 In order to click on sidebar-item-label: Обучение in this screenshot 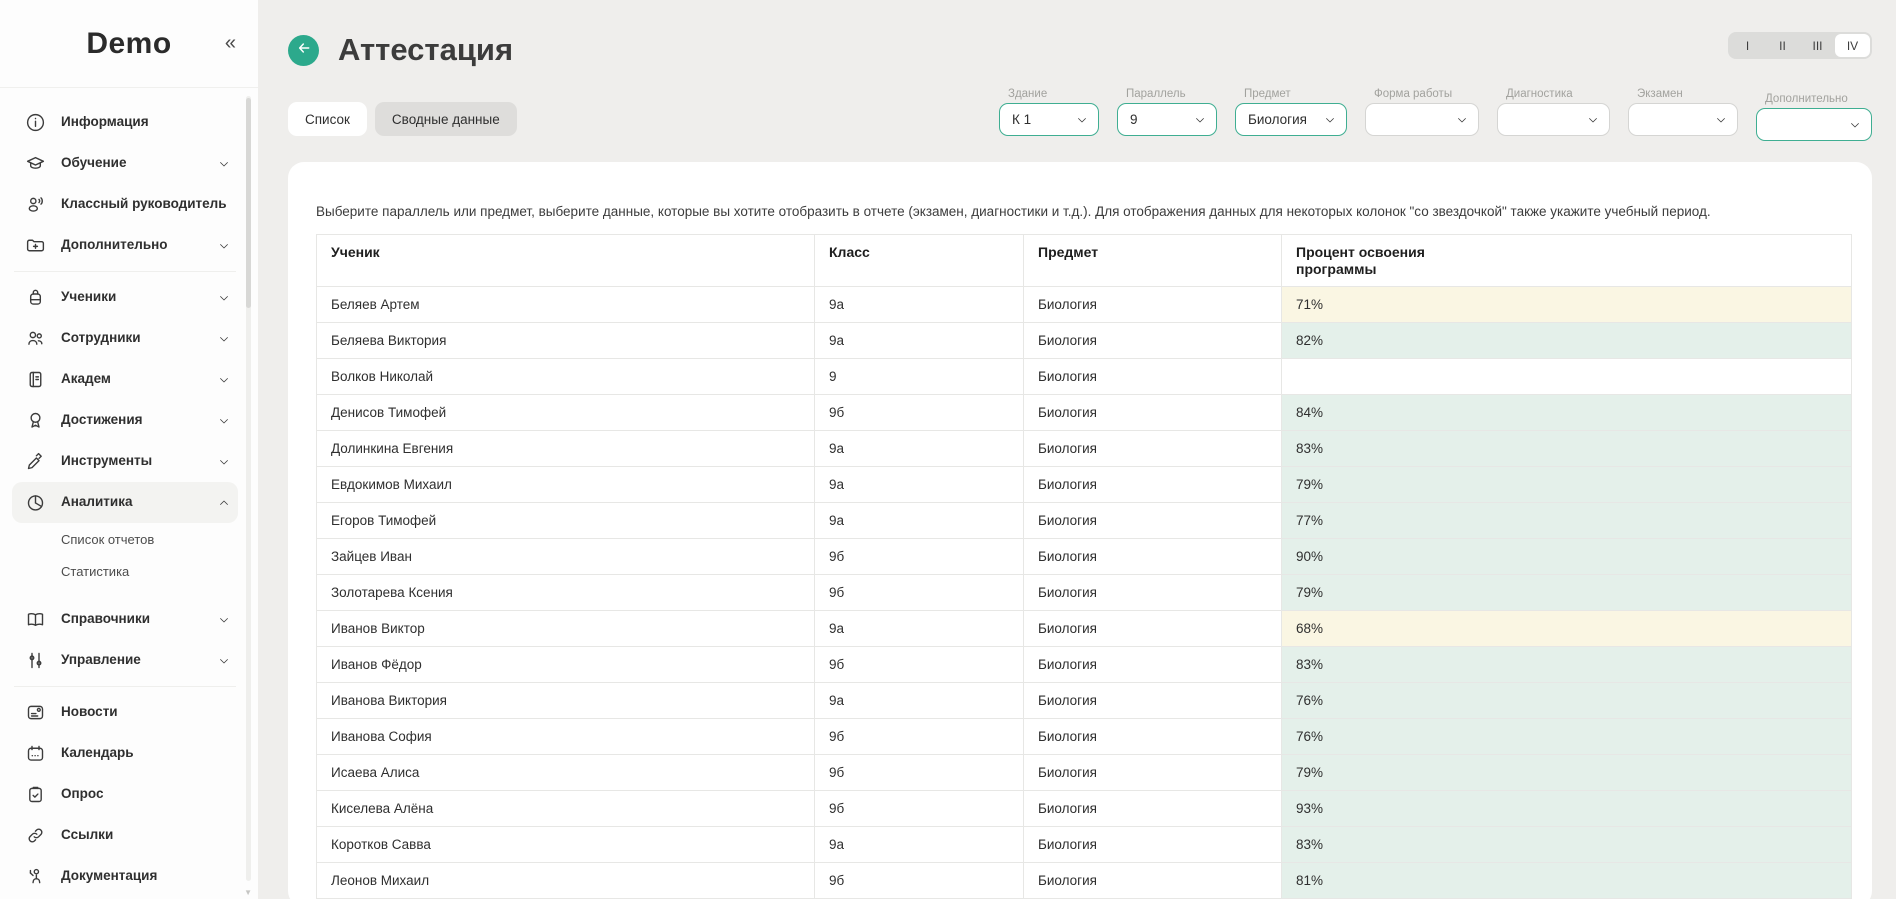, I will do `click(94, 163)`.